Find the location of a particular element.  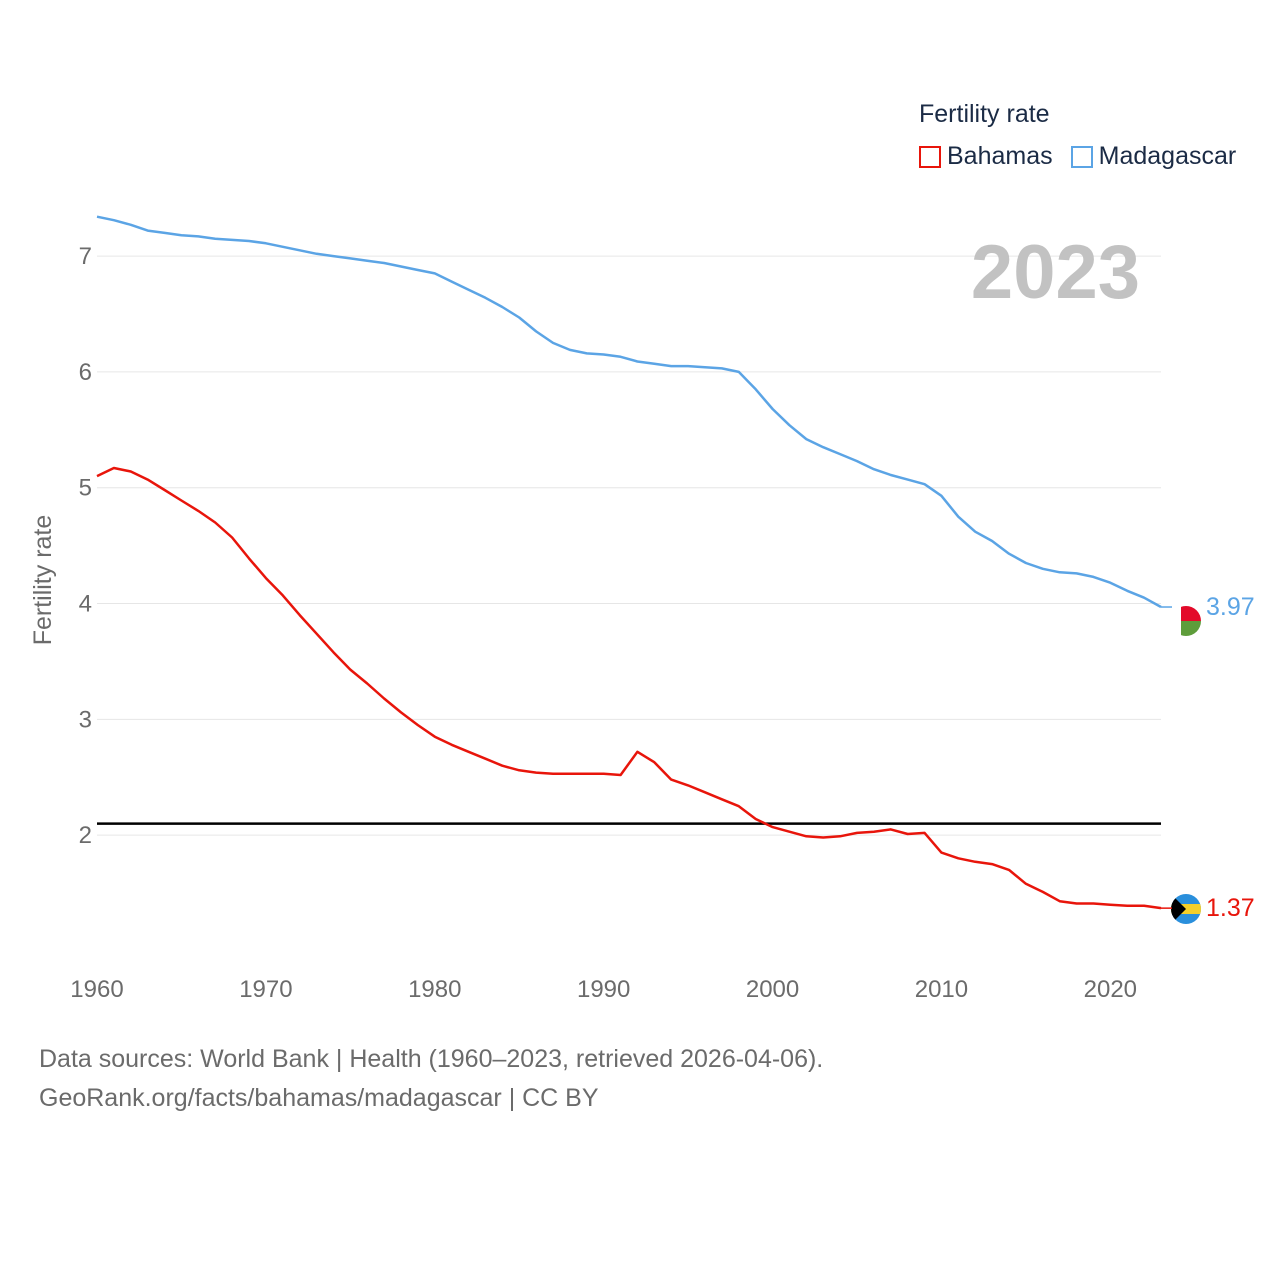

y-tick-label: 6 is located at coordinates (85, 372).